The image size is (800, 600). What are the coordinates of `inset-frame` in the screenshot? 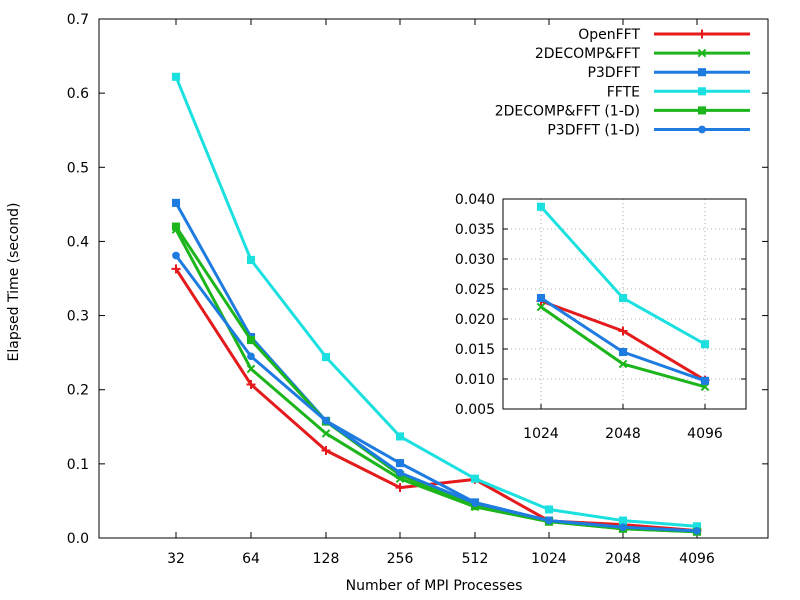 It's located at (624, 304).